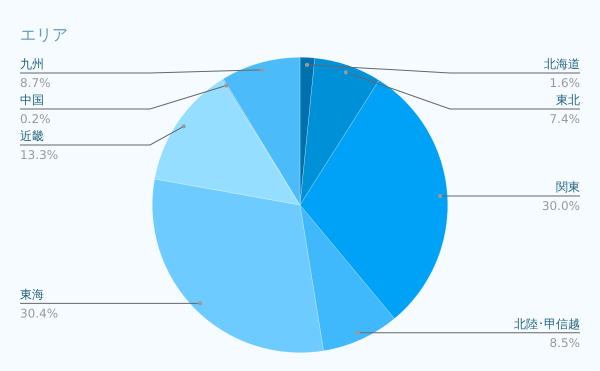 The image size is (600, 371). I want to click on slice-label: 近畿, so click(32, 136).